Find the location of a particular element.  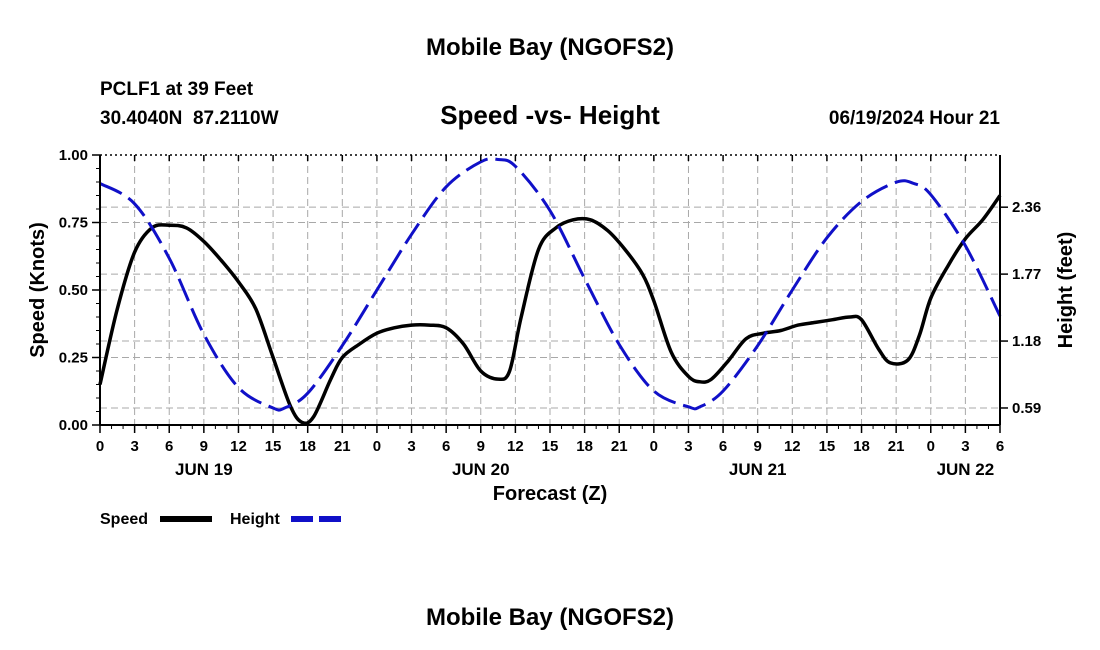

day-label: JUN 20 is located at coordinates (481, 469).